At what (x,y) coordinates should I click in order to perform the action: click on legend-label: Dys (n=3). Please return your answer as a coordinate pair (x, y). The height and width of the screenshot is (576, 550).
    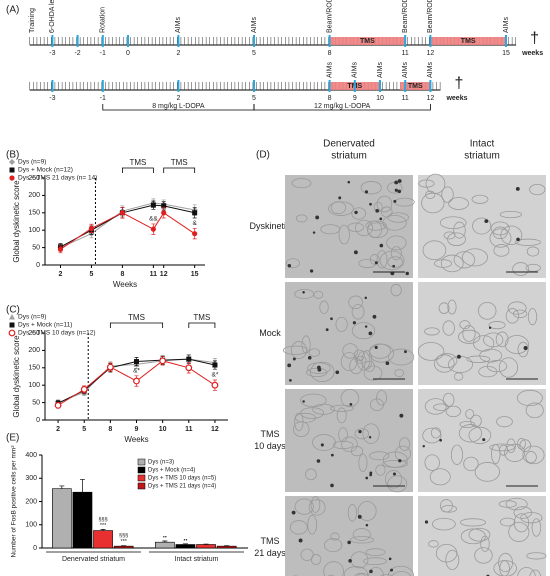
    Looking at the image, I should click on (161, 463).